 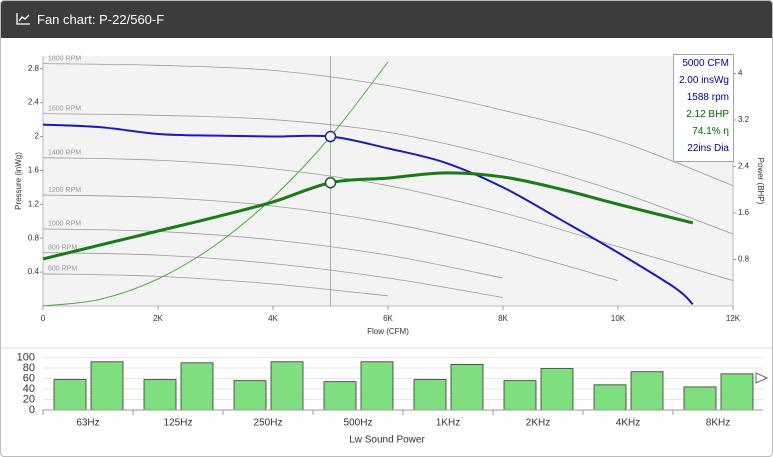 What do you see at coordinates (23, 19) in the screenshot?
I see `chart-icon` at bounding box center [23, 19].